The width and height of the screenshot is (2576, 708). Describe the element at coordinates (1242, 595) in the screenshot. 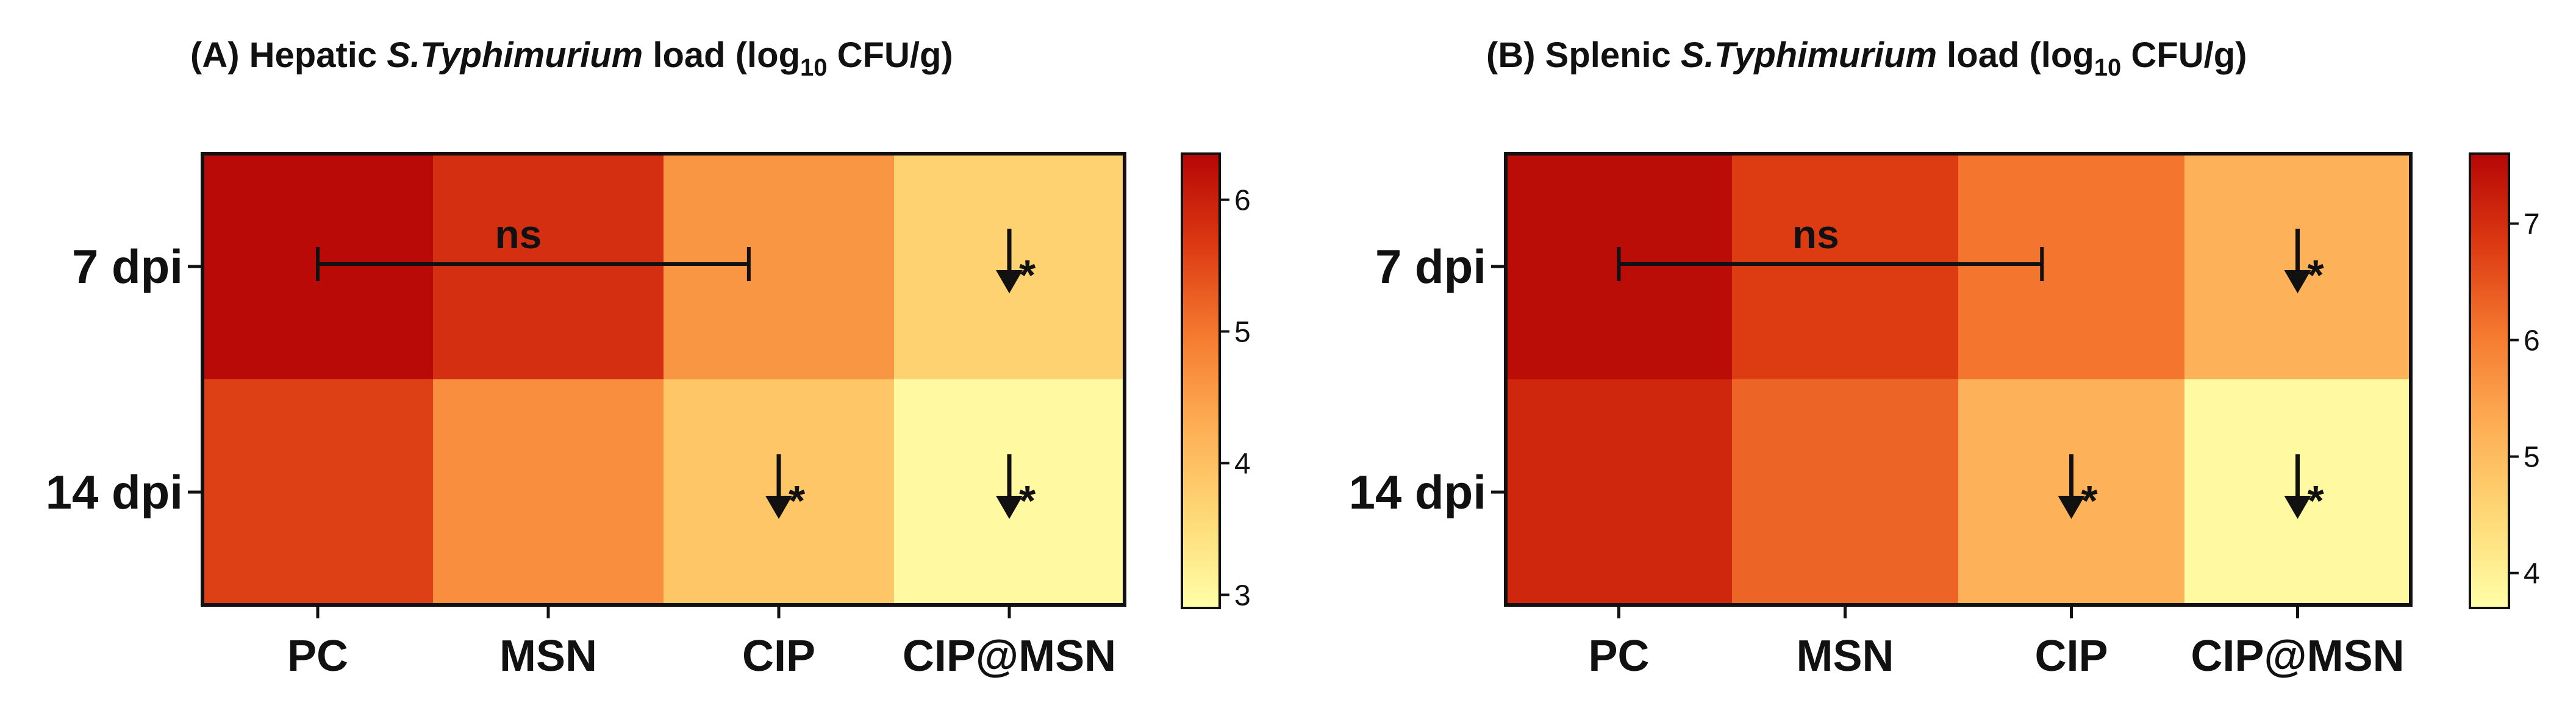

I see `colorbar-tick-label: 3` at that location.